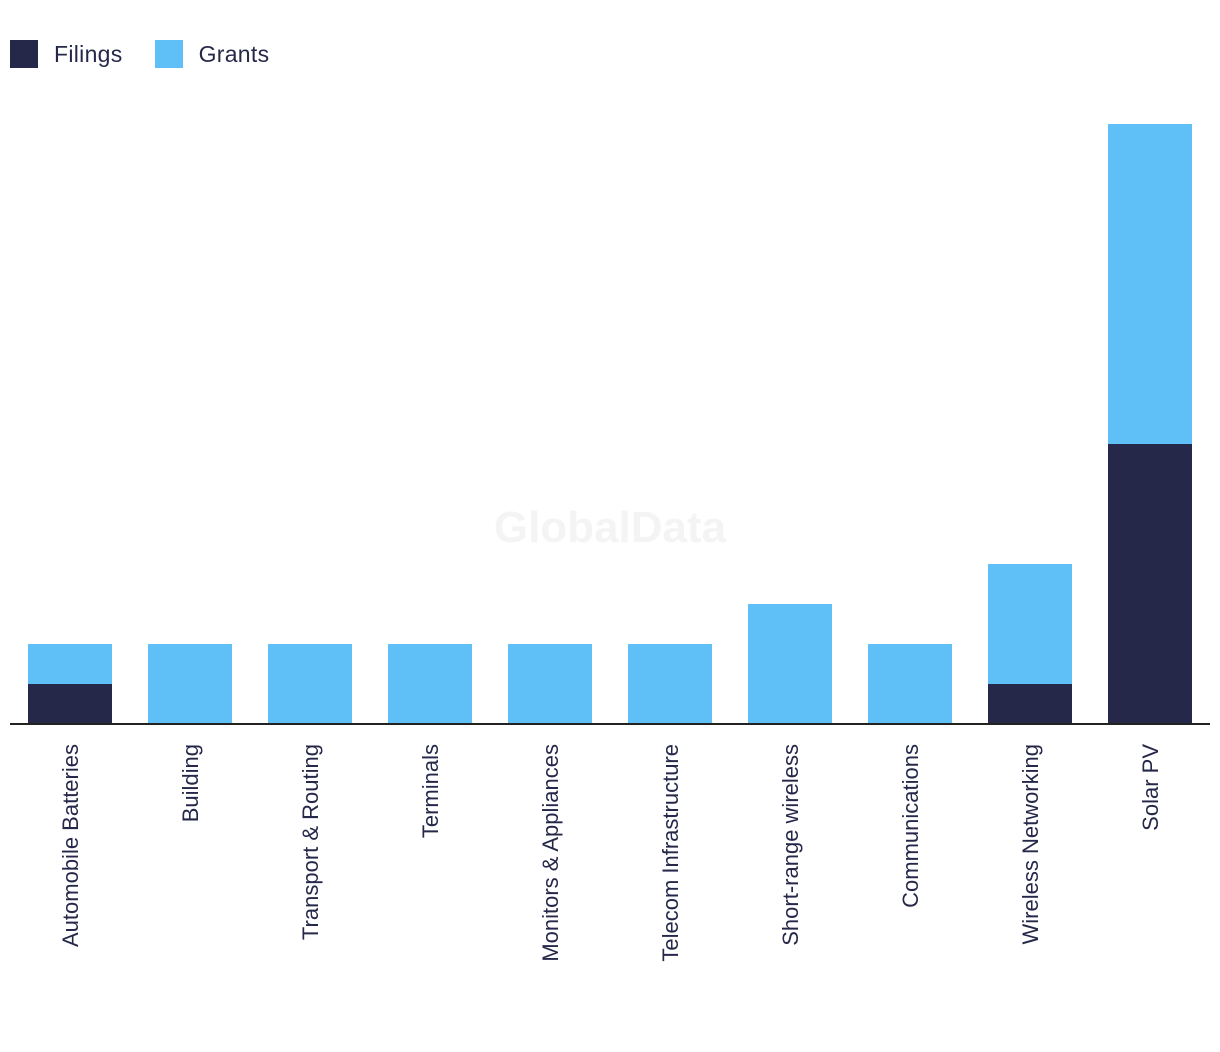 The height and width of the screenshot is (1052, 1220). I want to click on x-tick-label: Solar PV, so click(1150, 787).